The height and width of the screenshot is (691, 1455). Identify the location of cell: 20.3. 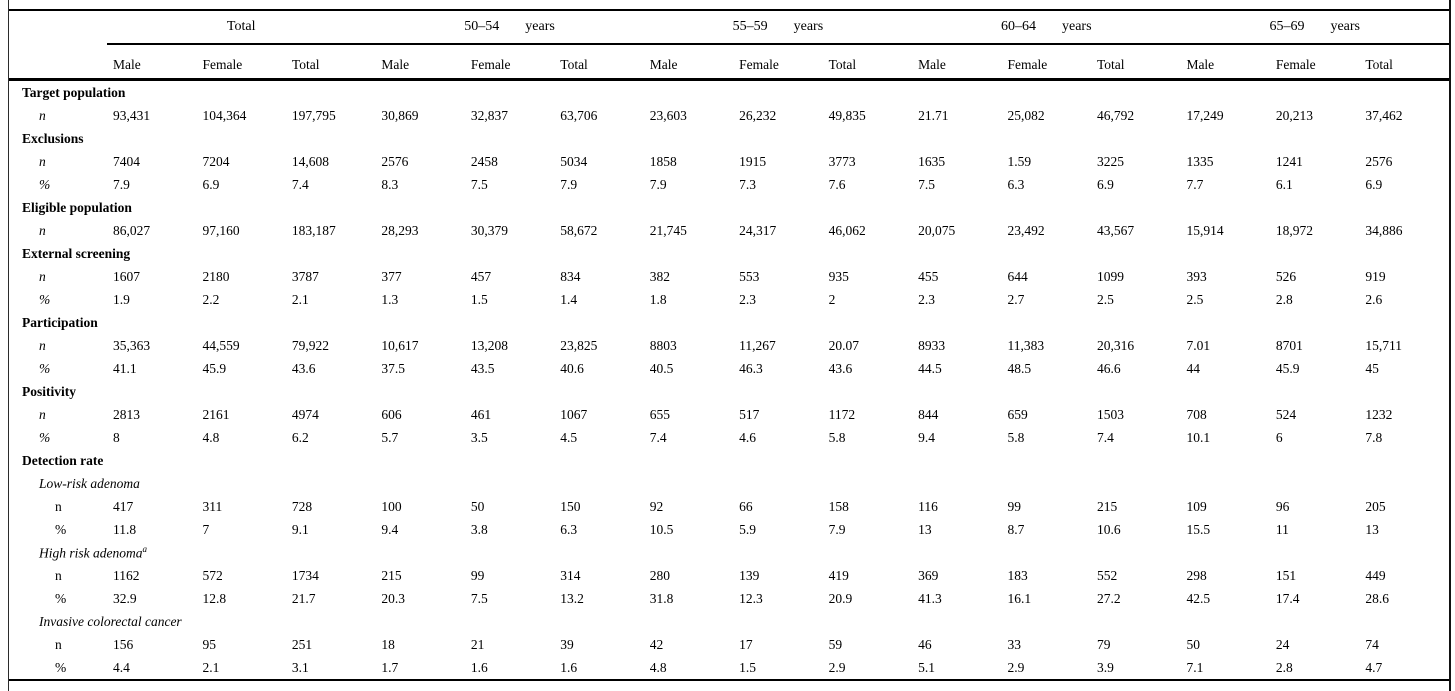
(393, 598).